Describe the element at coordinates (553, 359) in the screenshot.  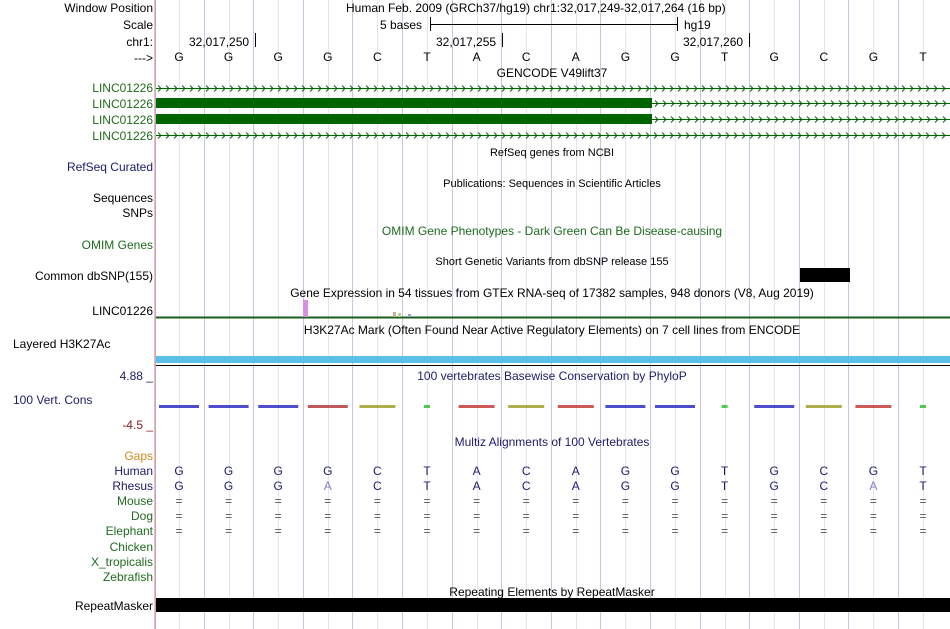
I see `h3k27ac-signal` at that location.